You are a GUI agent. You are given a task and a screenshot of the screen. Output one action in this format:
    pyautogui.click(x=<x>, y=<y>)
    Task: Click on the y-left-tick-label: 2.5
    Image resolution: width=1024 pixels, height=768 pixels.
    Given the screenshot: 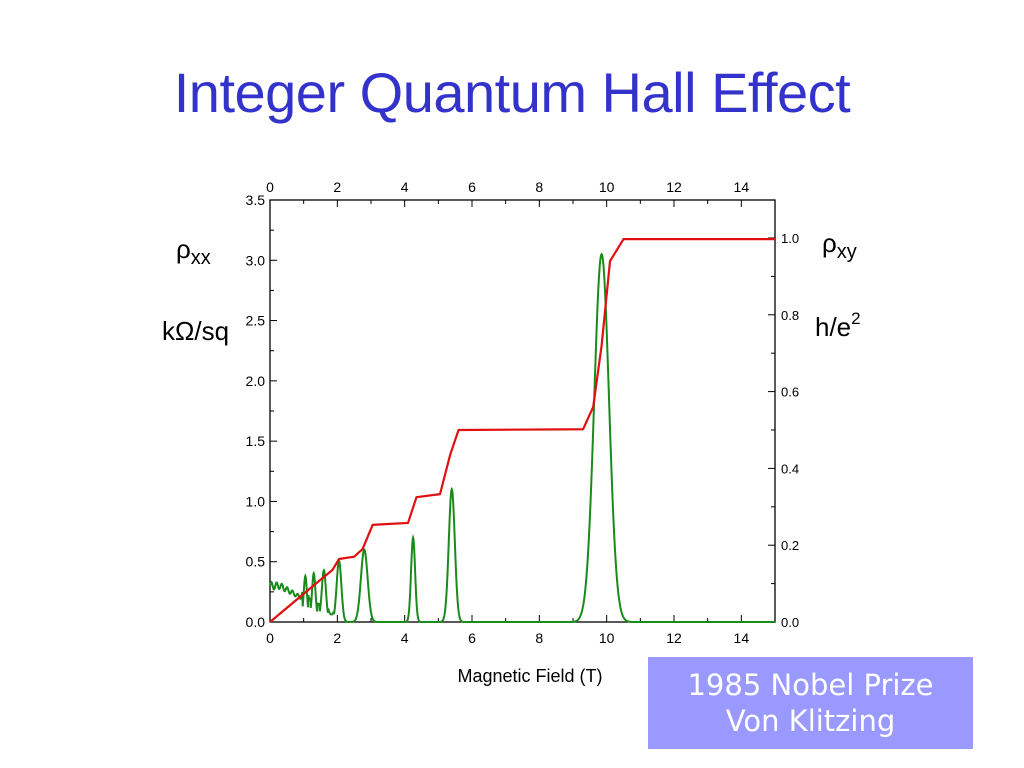 What is the action you would take?
    pyautogui.click(x=256, y=321)
    